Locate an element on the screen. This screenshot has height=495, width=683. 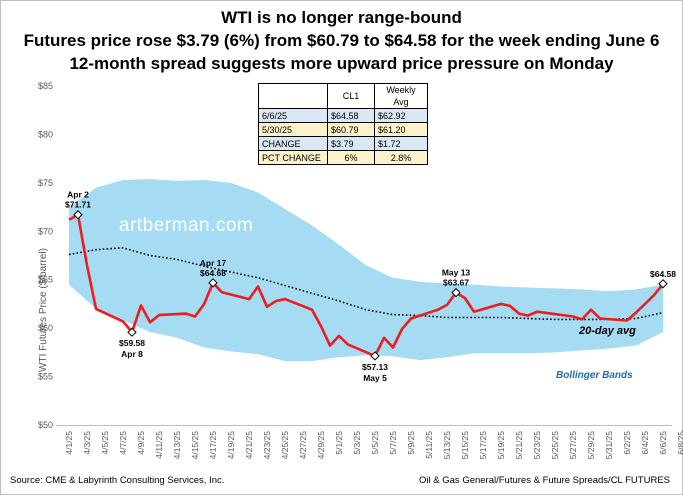
annotation-date: May 13 is located at coordinates (456, 273).